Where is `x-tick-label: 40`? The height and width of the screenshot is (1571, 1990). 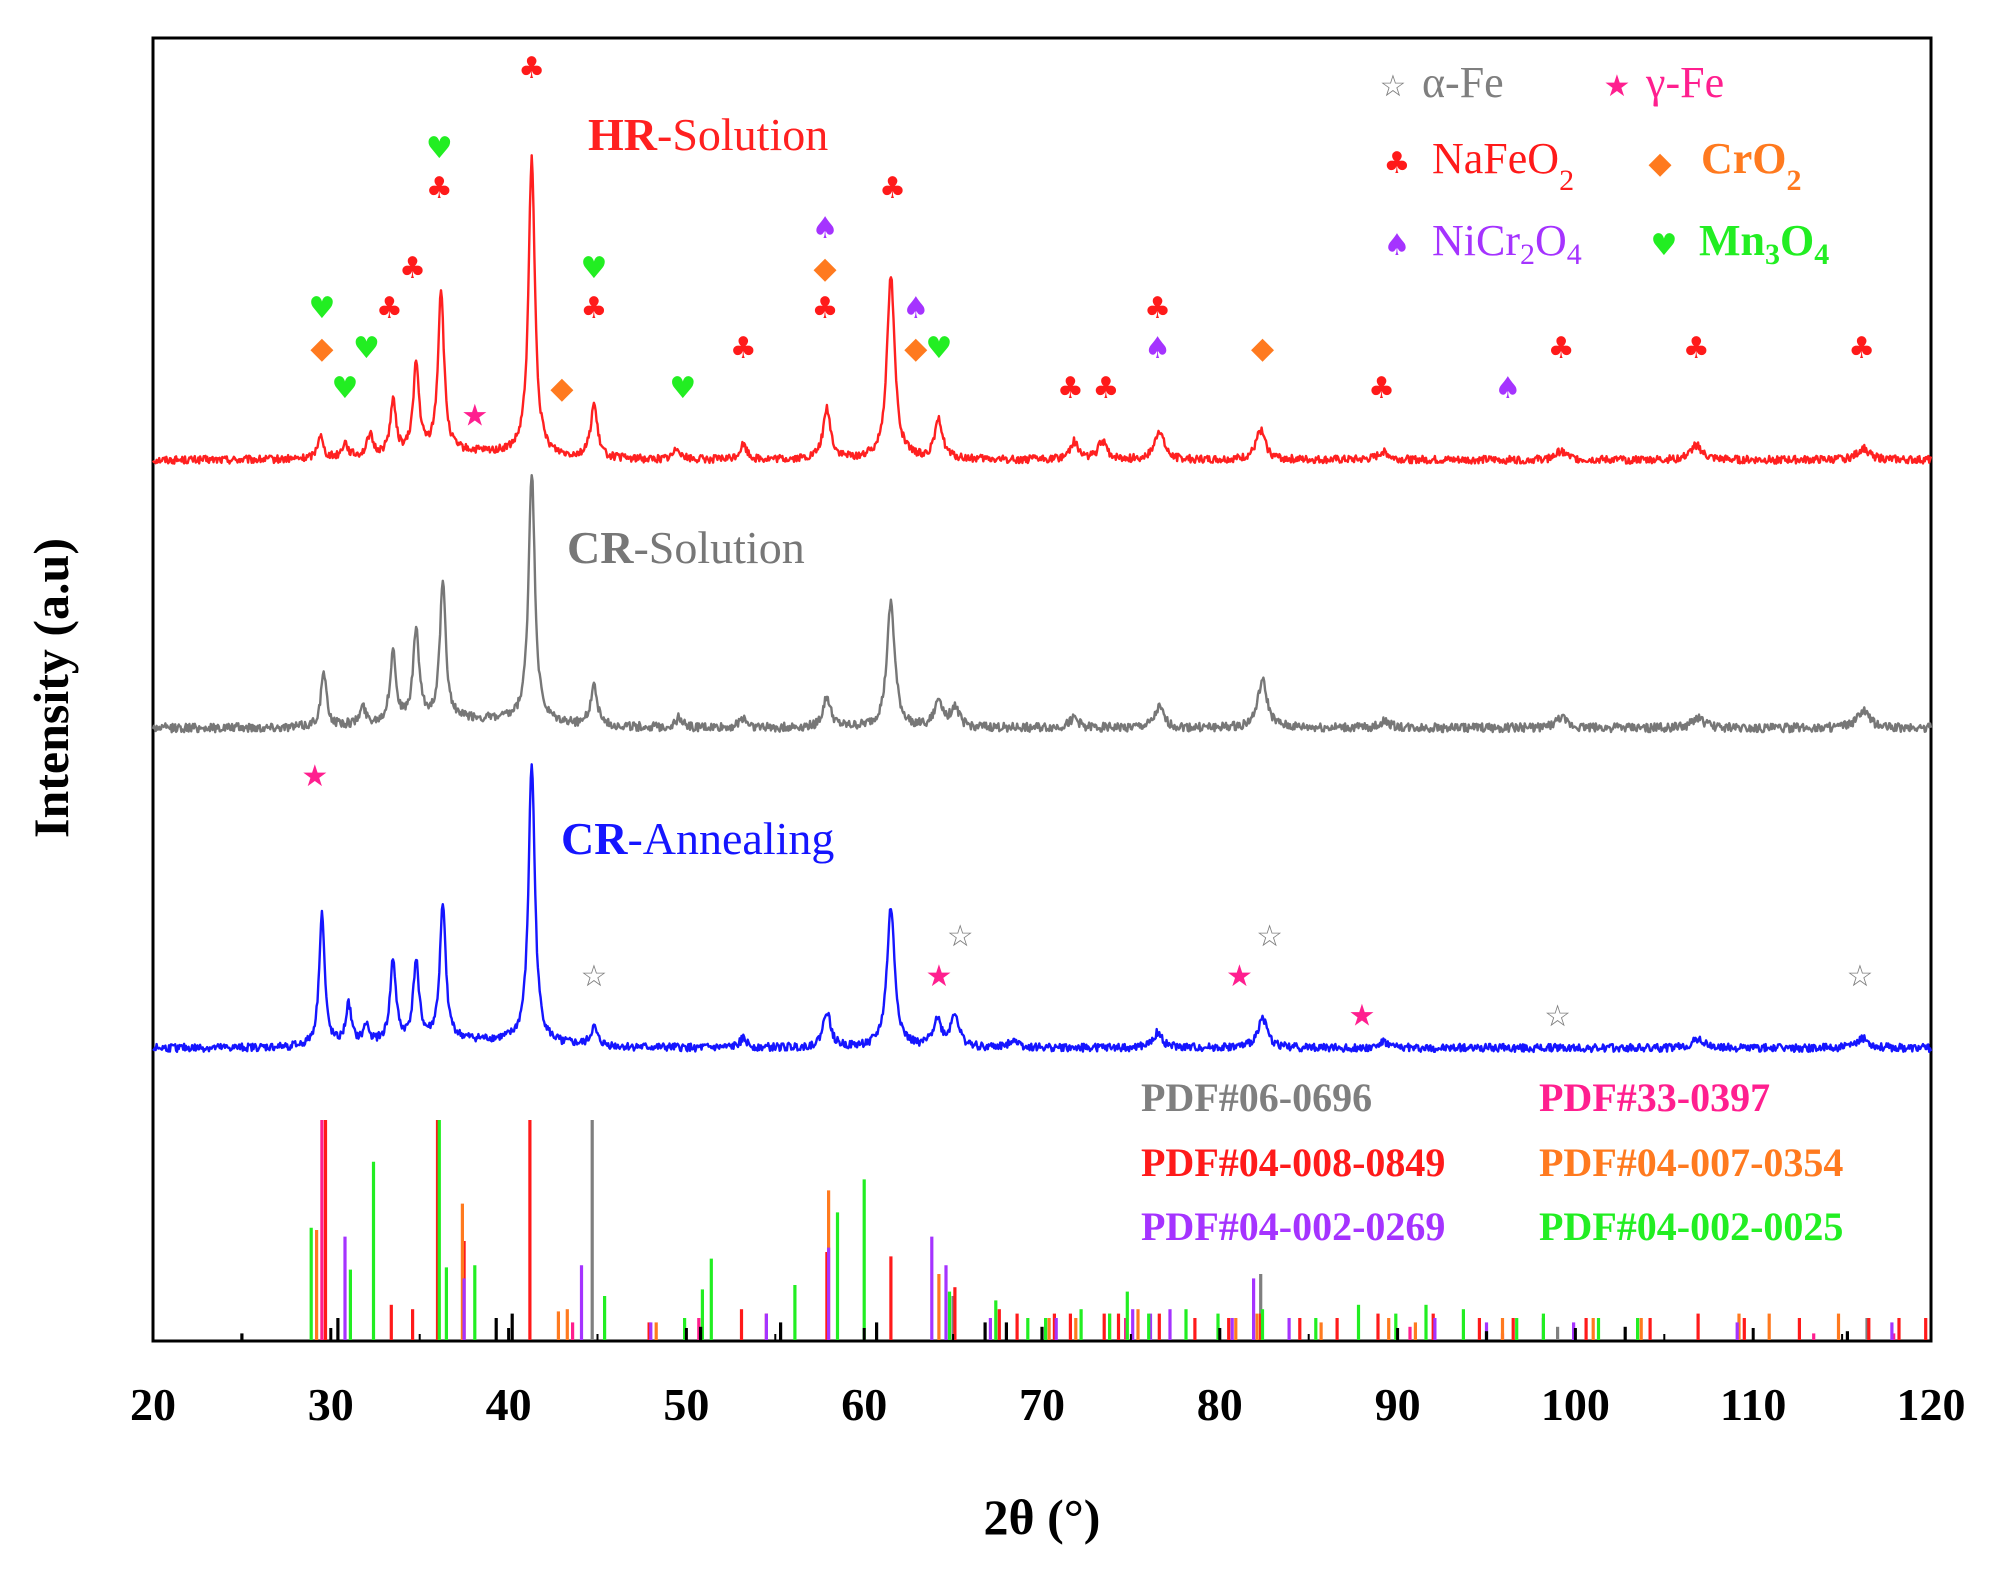
x-tick-label: 40 is located at coordinates (509, 1404).